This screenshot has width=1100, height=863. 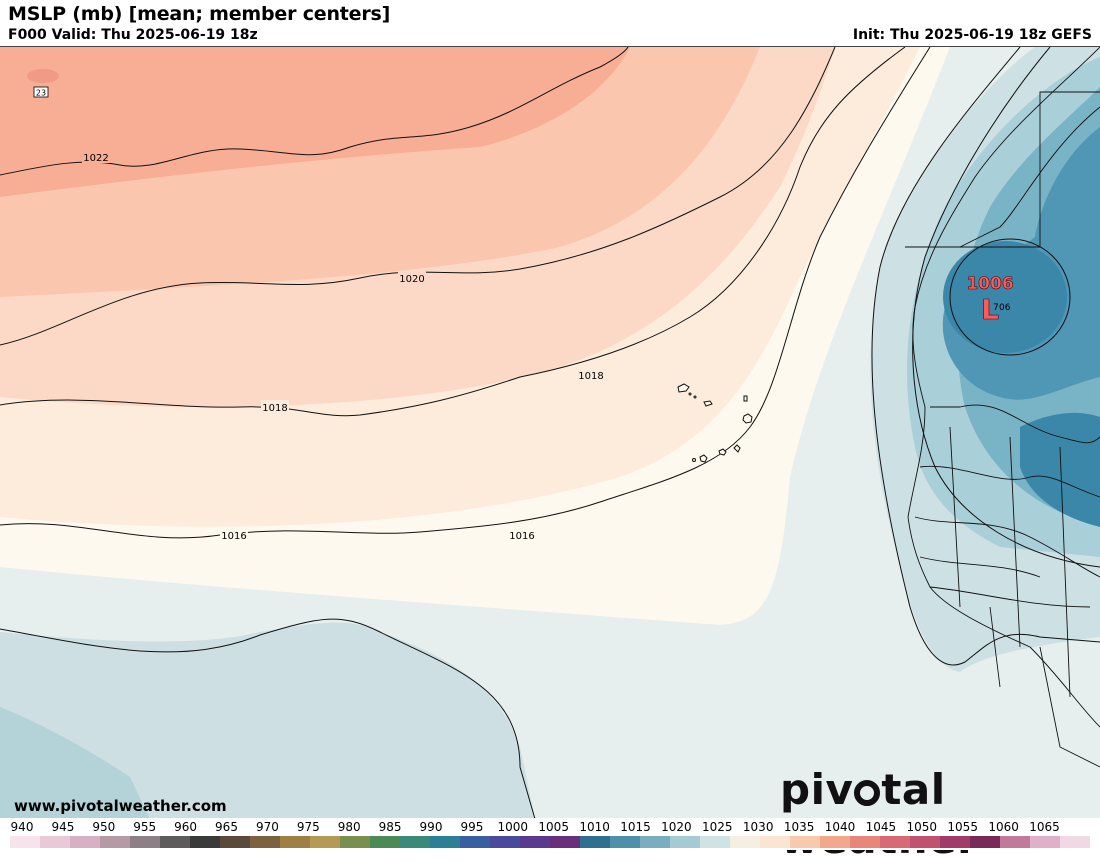 What do you see at coordinates (390, 827) in the screenshot?
I see `legend-label: 985` at bounding box center [390, 827].